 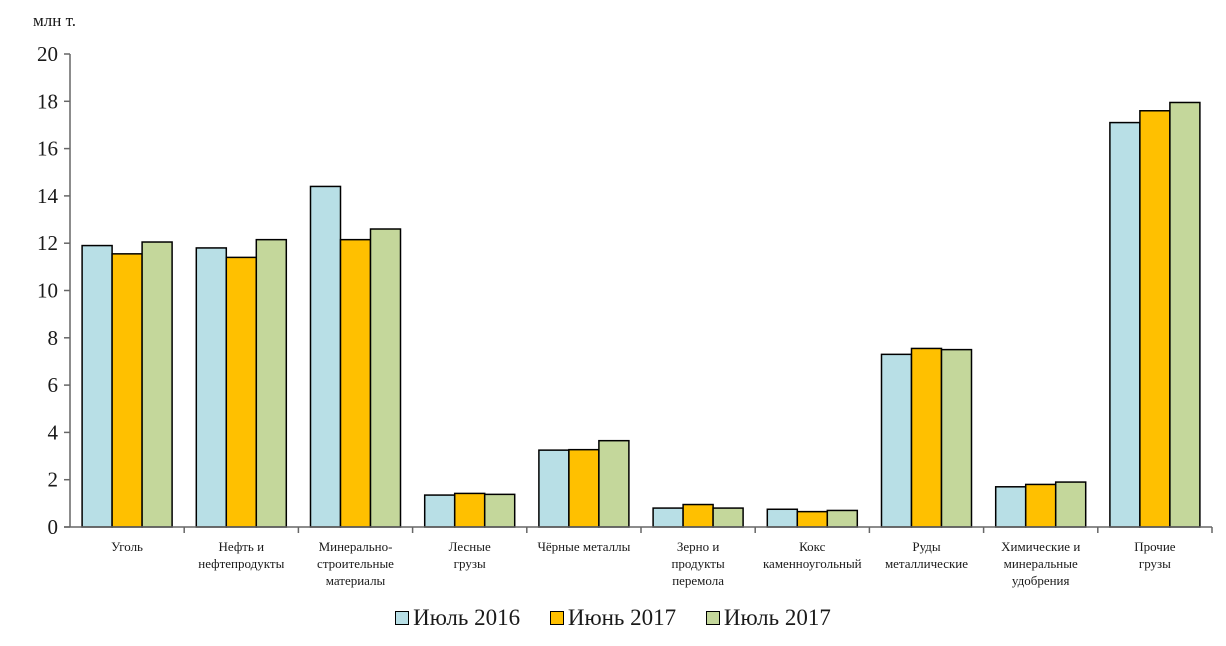 I want to click on bar-series1-cat5, so click(x=698, y=515).